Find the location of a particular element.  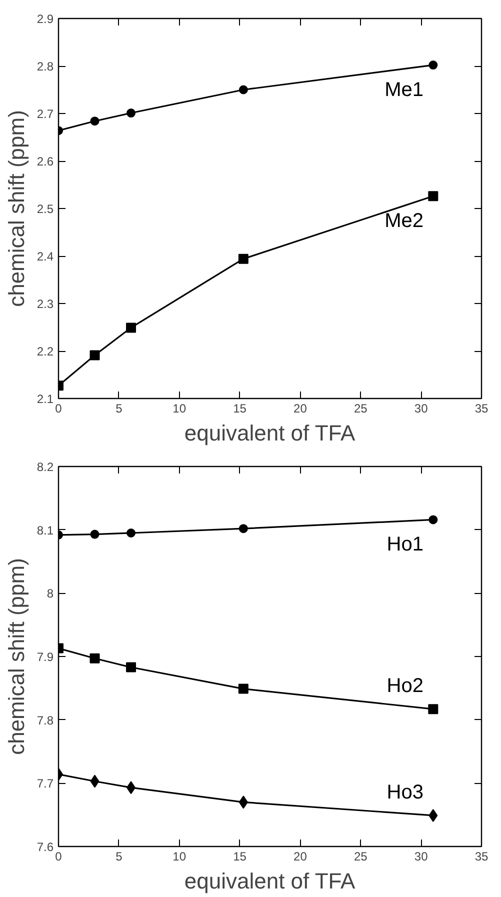

y-tick-label: 2.5 is located at coordinates (45, 209).